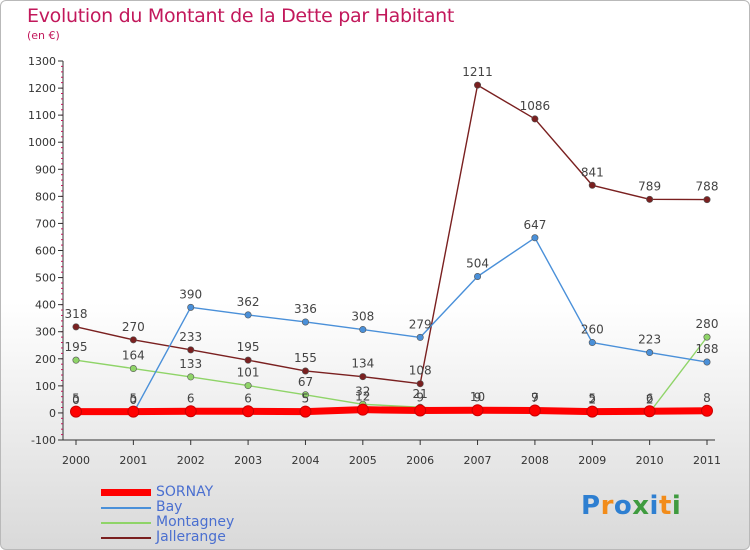  What do you see at coordinates (45, 386) in the screenshot?
I see `y-tick-label: 100` at bounding box center [45, 386].